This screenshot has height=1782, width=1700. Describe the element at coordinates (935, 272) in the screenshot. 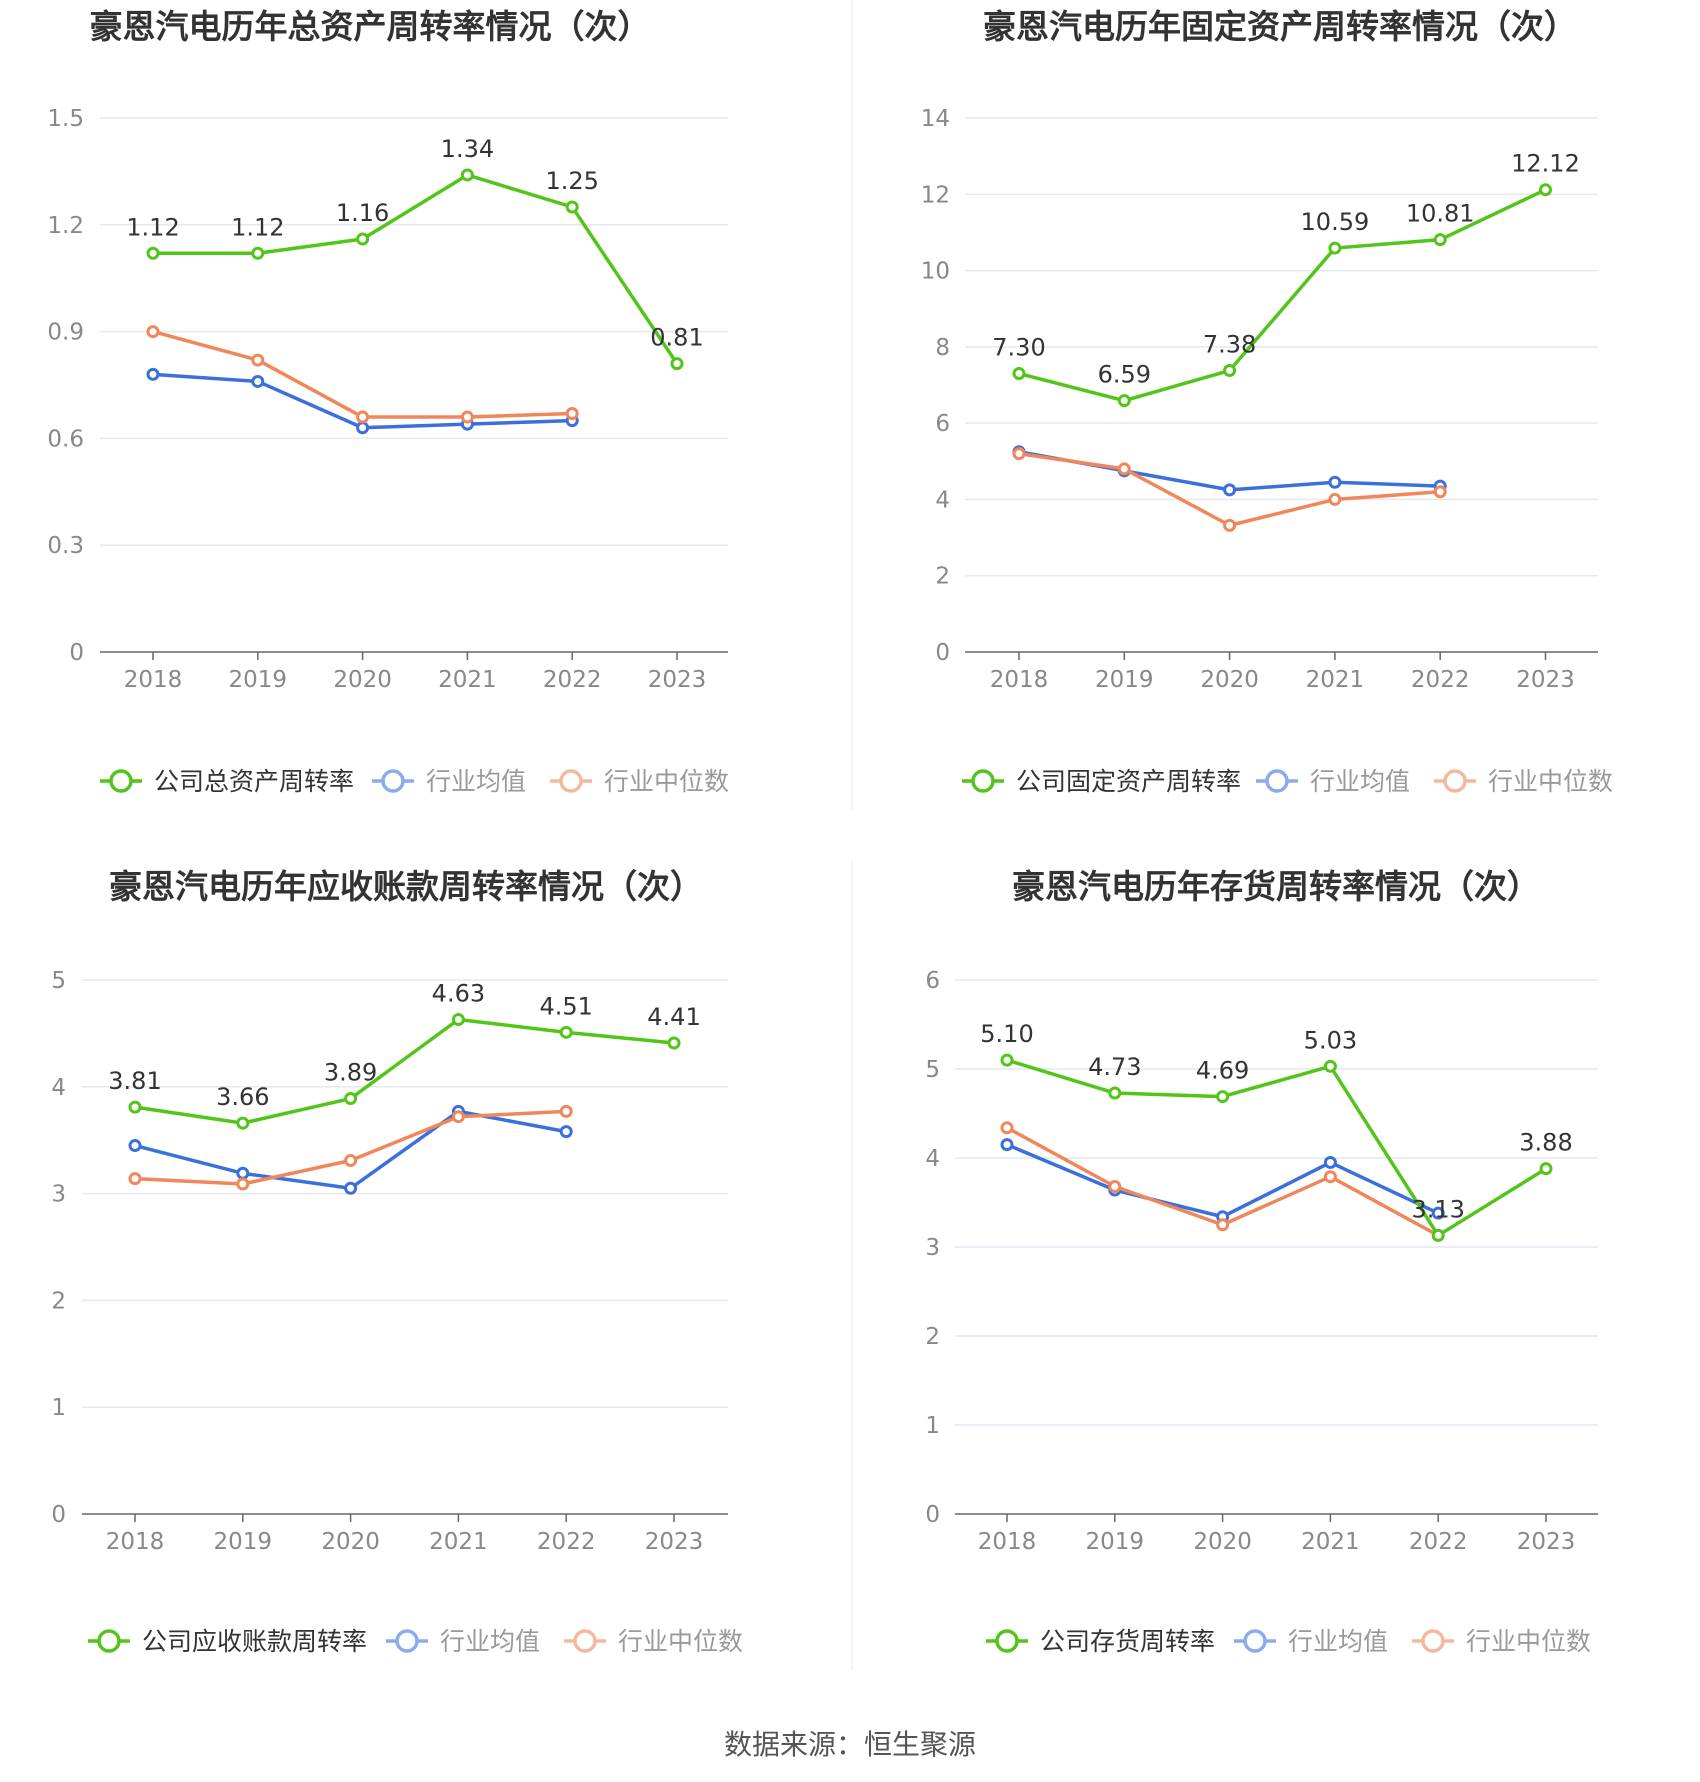

I see `y-tick-label: 10` at that location.